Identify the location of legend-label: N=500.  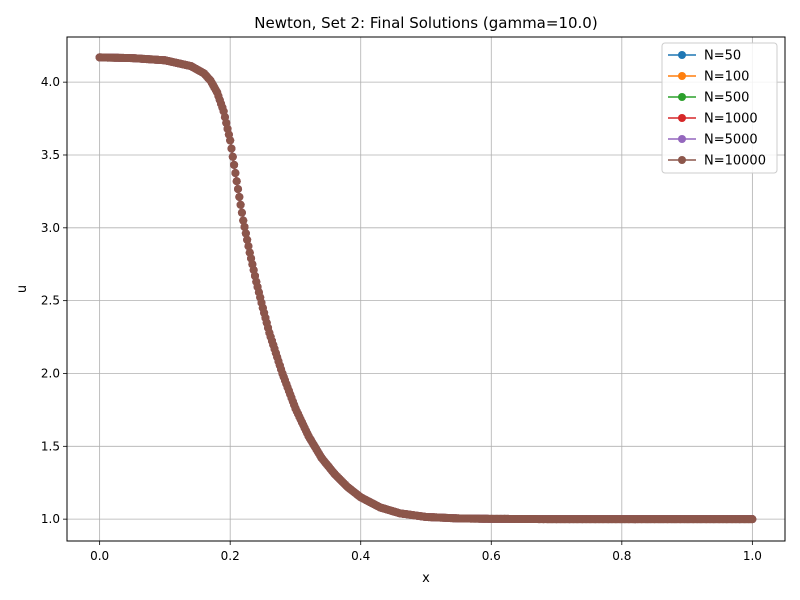
(726, 98).